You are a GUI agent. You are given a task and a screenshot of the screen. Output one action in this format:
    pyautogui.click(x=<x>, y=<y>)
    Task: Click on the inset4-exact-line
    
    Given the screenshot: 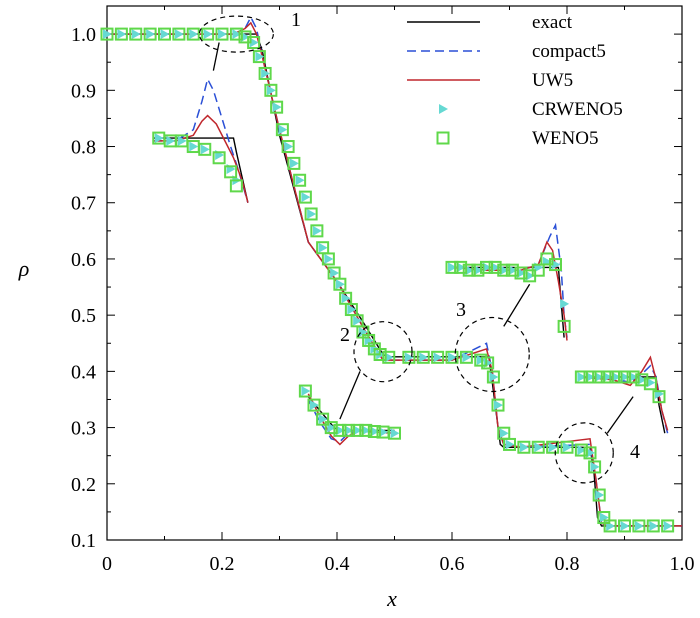 What is the action you would take?
    pyautogui.click(x=622, y=405)
    